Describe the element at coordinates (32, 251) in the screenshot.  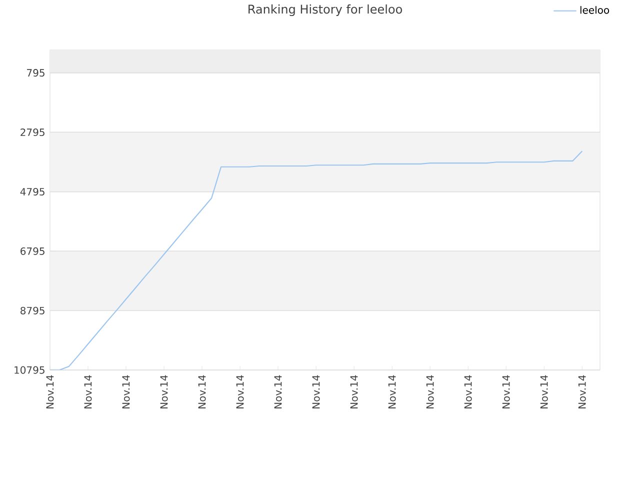
I see `y-tick-label: 6795` at that location.